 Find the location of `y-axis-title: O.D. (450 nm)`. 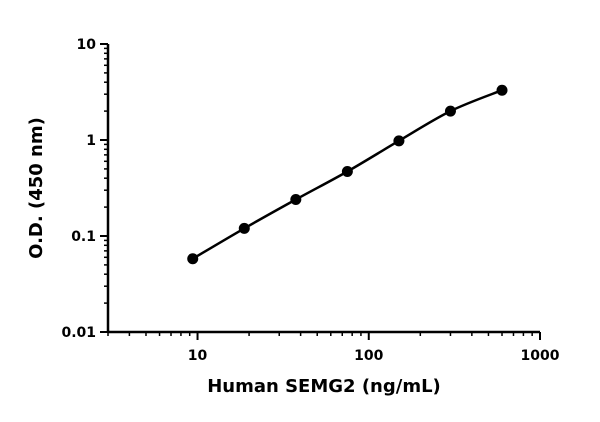

y-axis-title: O.D. (450 nm) is located at coordinates (36, 188).